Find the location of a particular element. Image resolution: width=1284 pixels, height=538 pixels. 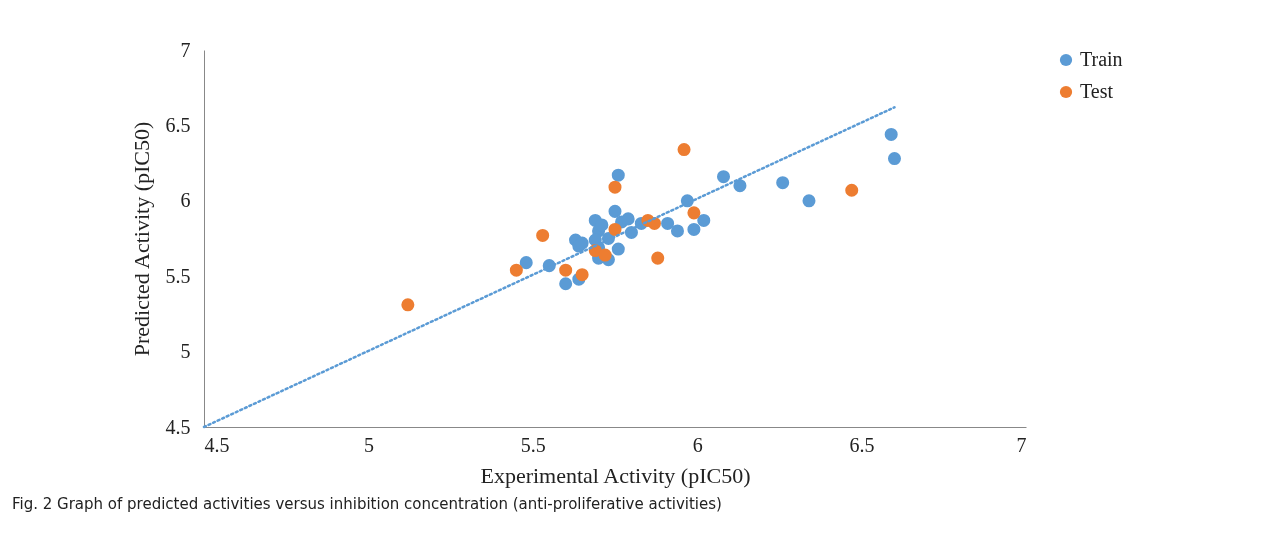

x-tick-label: 5.5 is located at coordinates (533, 444).